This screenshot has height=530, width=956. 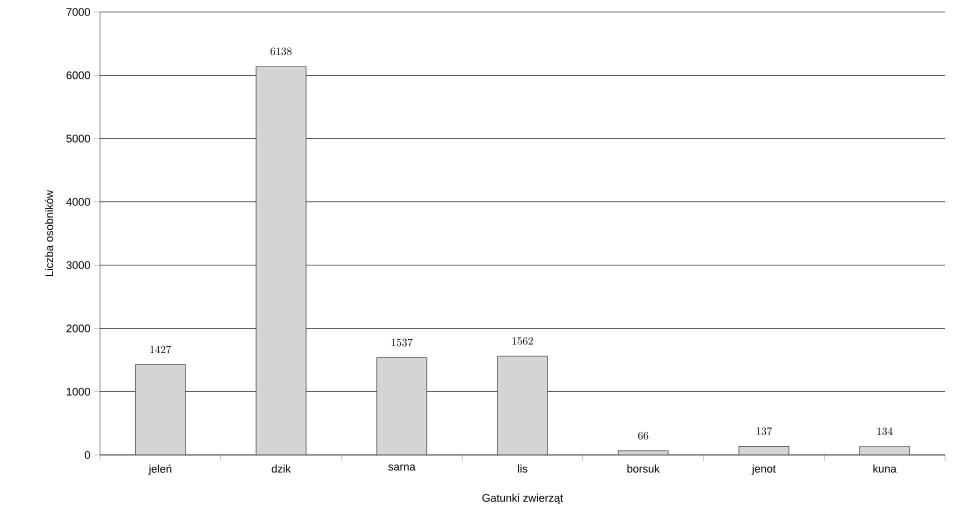 What do you see at coordinates (49, 233) in the screenshot?
I see `y-axis-title: Liczba osobników` at bounding box center [49, 233].